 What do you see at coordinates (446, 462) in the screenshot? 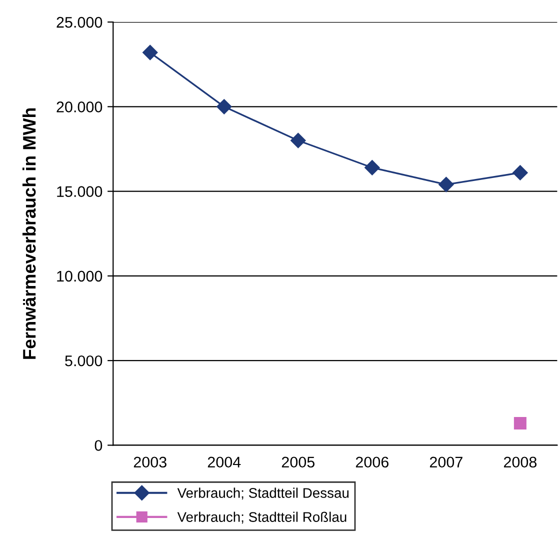
I see `x-tick-label: 2007` at bounding box center [446, 462].